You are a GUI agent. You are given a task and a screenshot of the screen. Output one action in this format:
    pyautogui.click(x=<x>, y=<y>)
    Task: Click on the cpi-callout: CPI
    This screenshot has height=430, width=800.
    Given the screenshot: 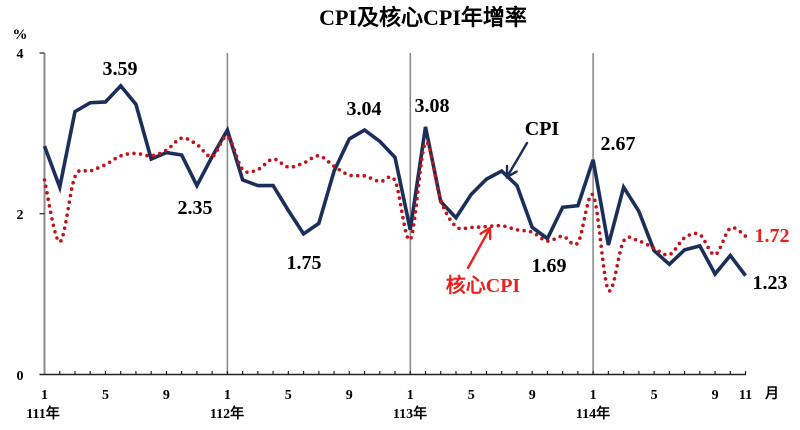 What is the action you would take?
    pyautogui.click(x=532, y=149)
    